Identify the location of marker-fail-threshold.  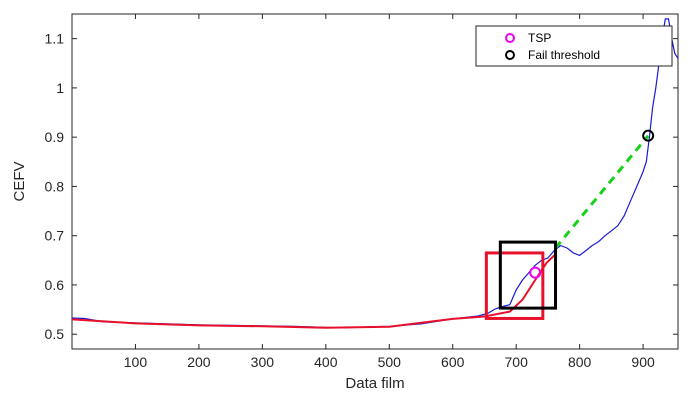
(648, 135).